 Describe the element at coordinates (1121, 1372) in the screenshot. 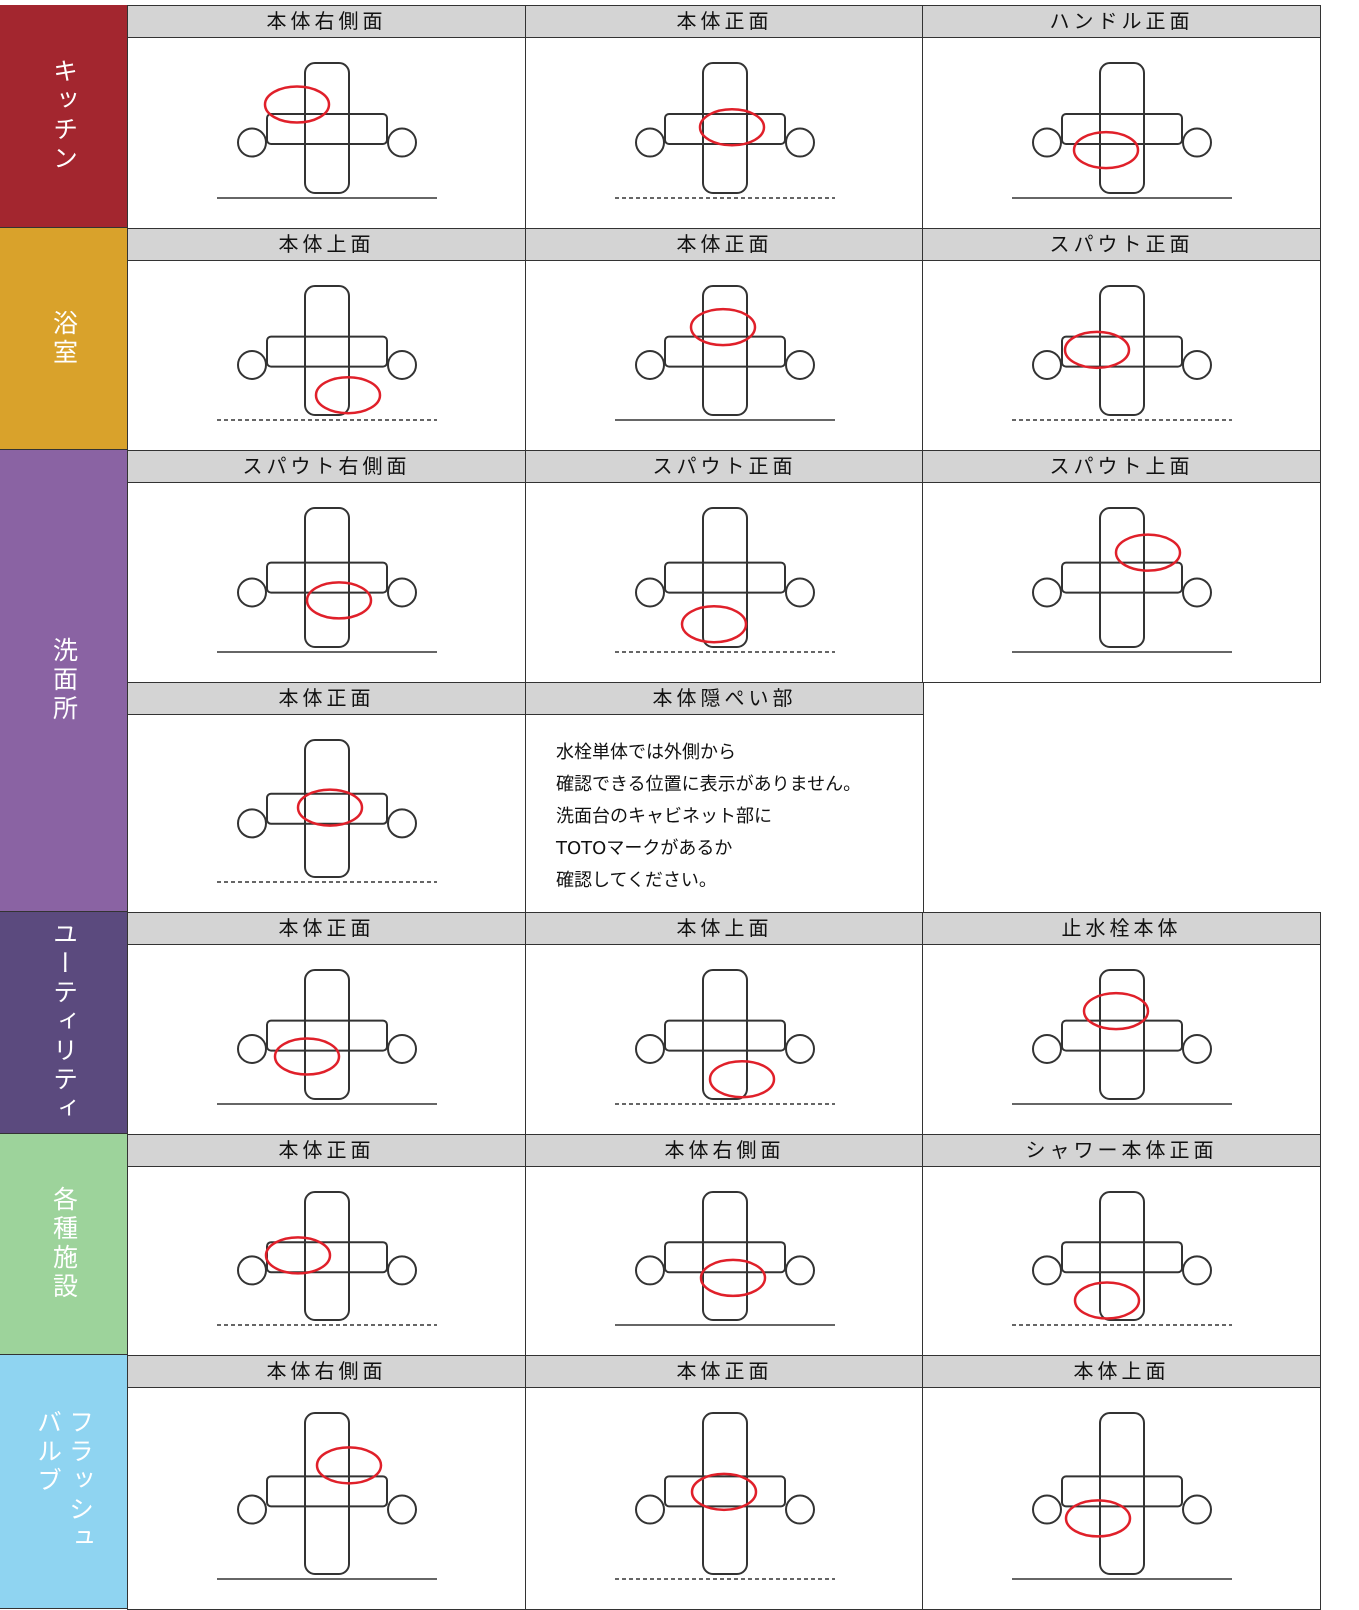

I see `cell-heading: 本体上面` at that location.